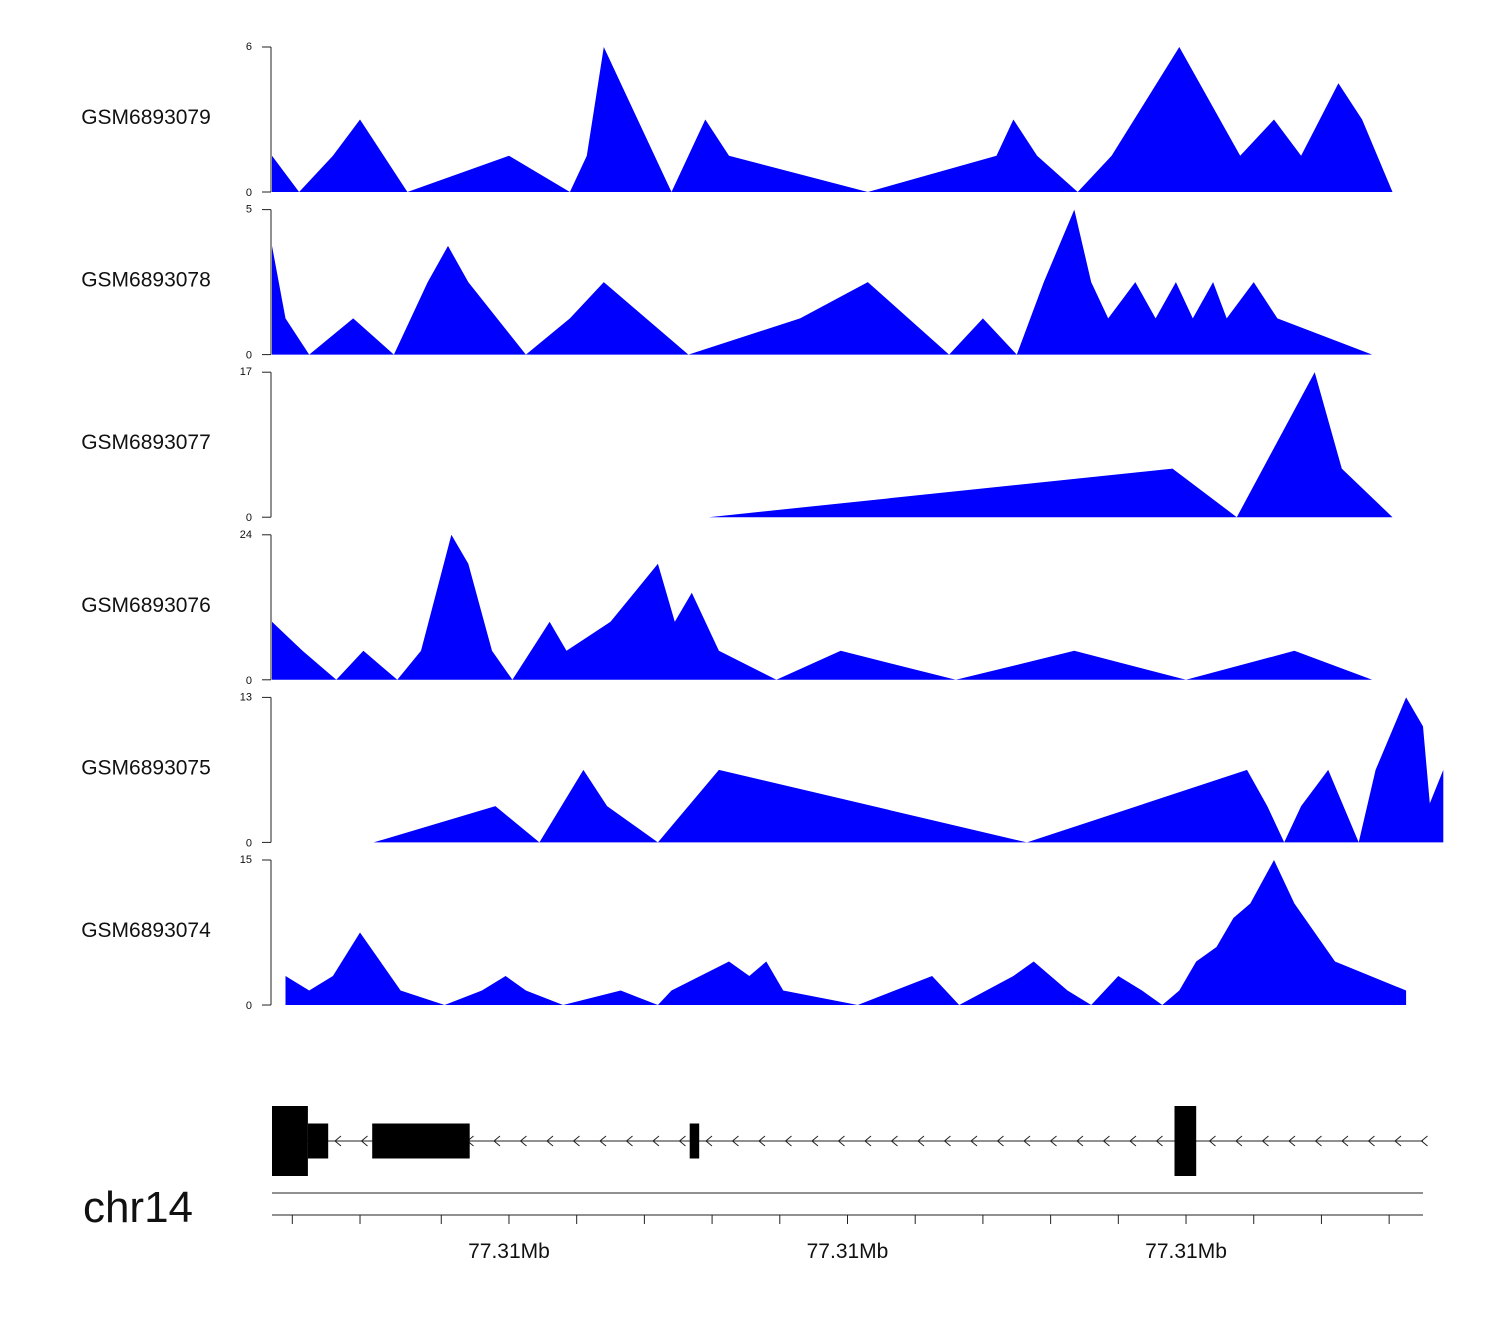  Describe the element at coordinates (246, 860) in the screenshot. I see `y-tick-label-max: 15` at that location.